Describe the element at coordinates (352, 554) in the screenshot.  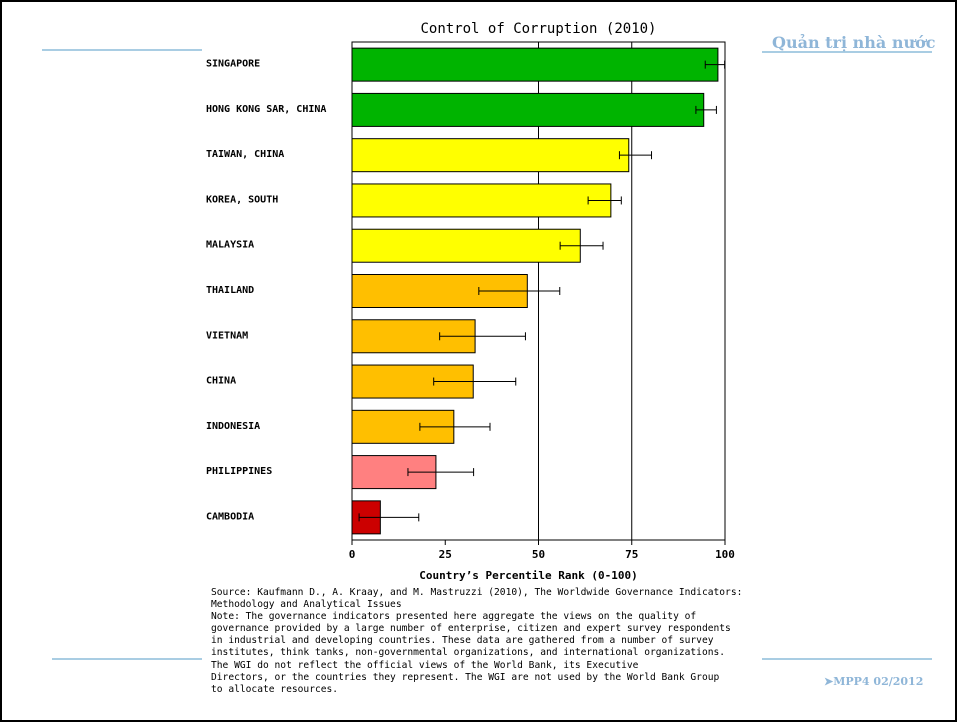
I see `x-tick-label: 0` at that location.